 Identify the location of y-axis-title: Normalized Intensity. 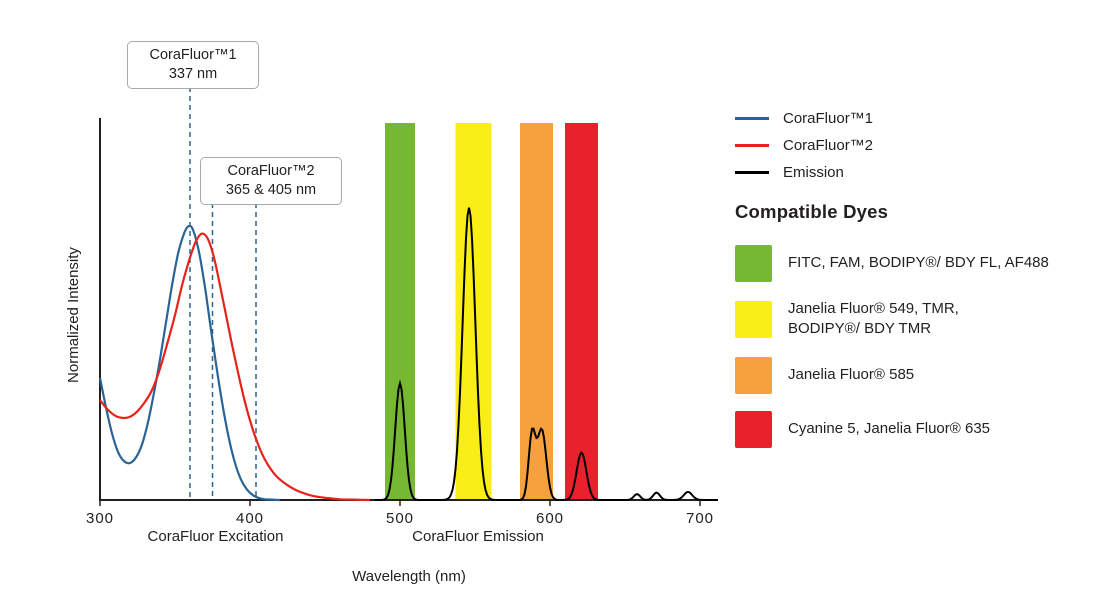
(73, 315).